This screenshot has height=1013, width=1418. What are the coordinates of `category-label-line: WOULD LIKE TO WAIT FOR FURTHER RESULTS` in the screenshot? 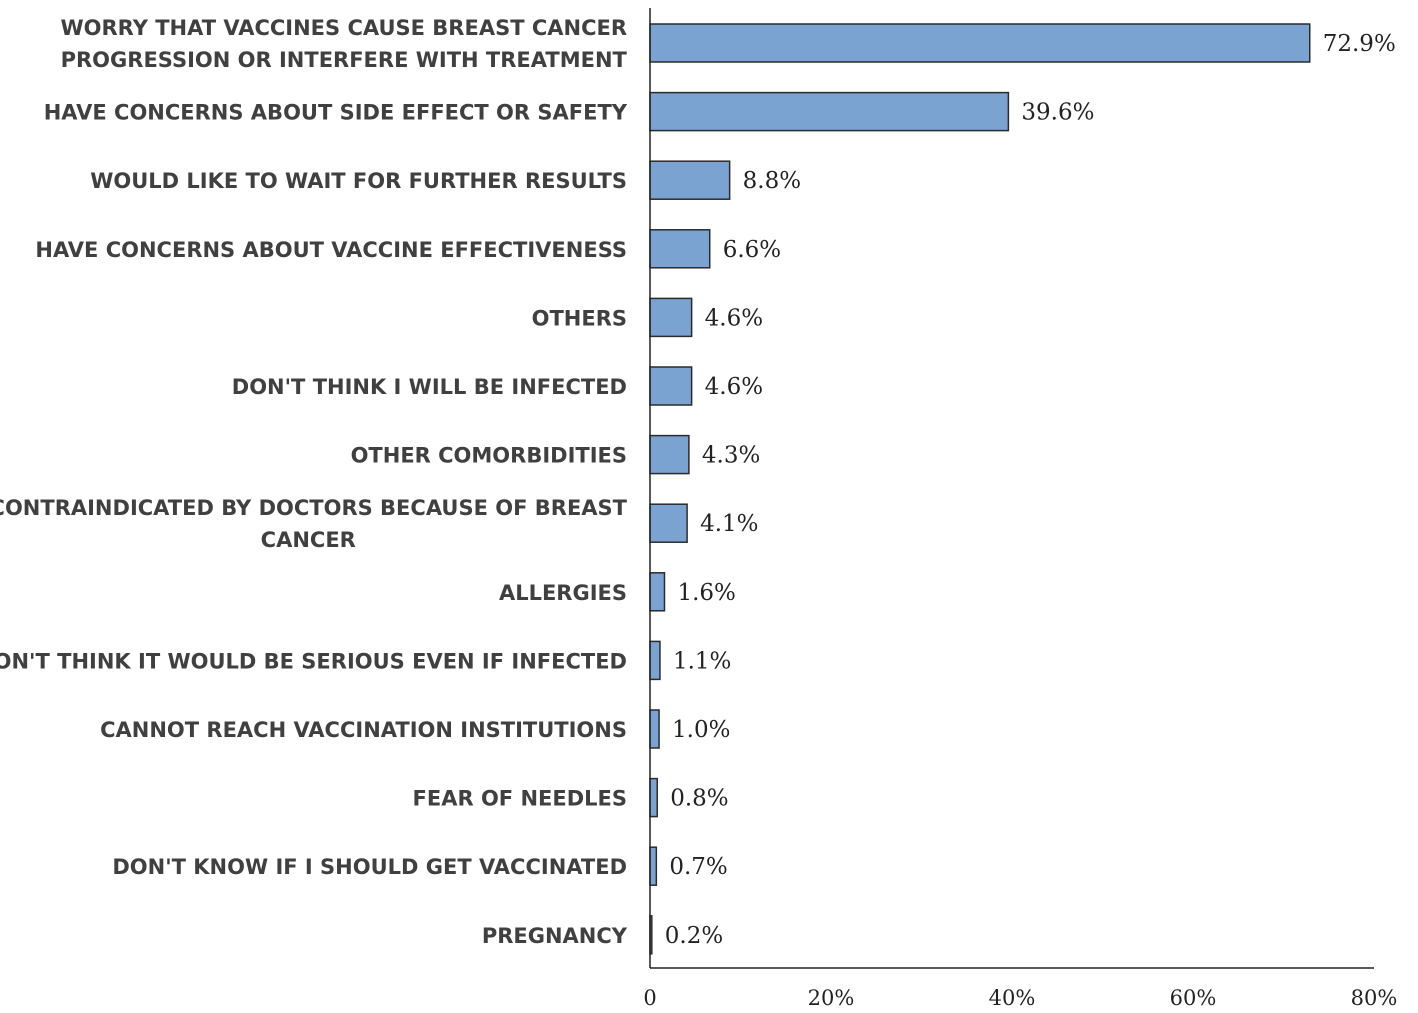 It's located at (358, 181).